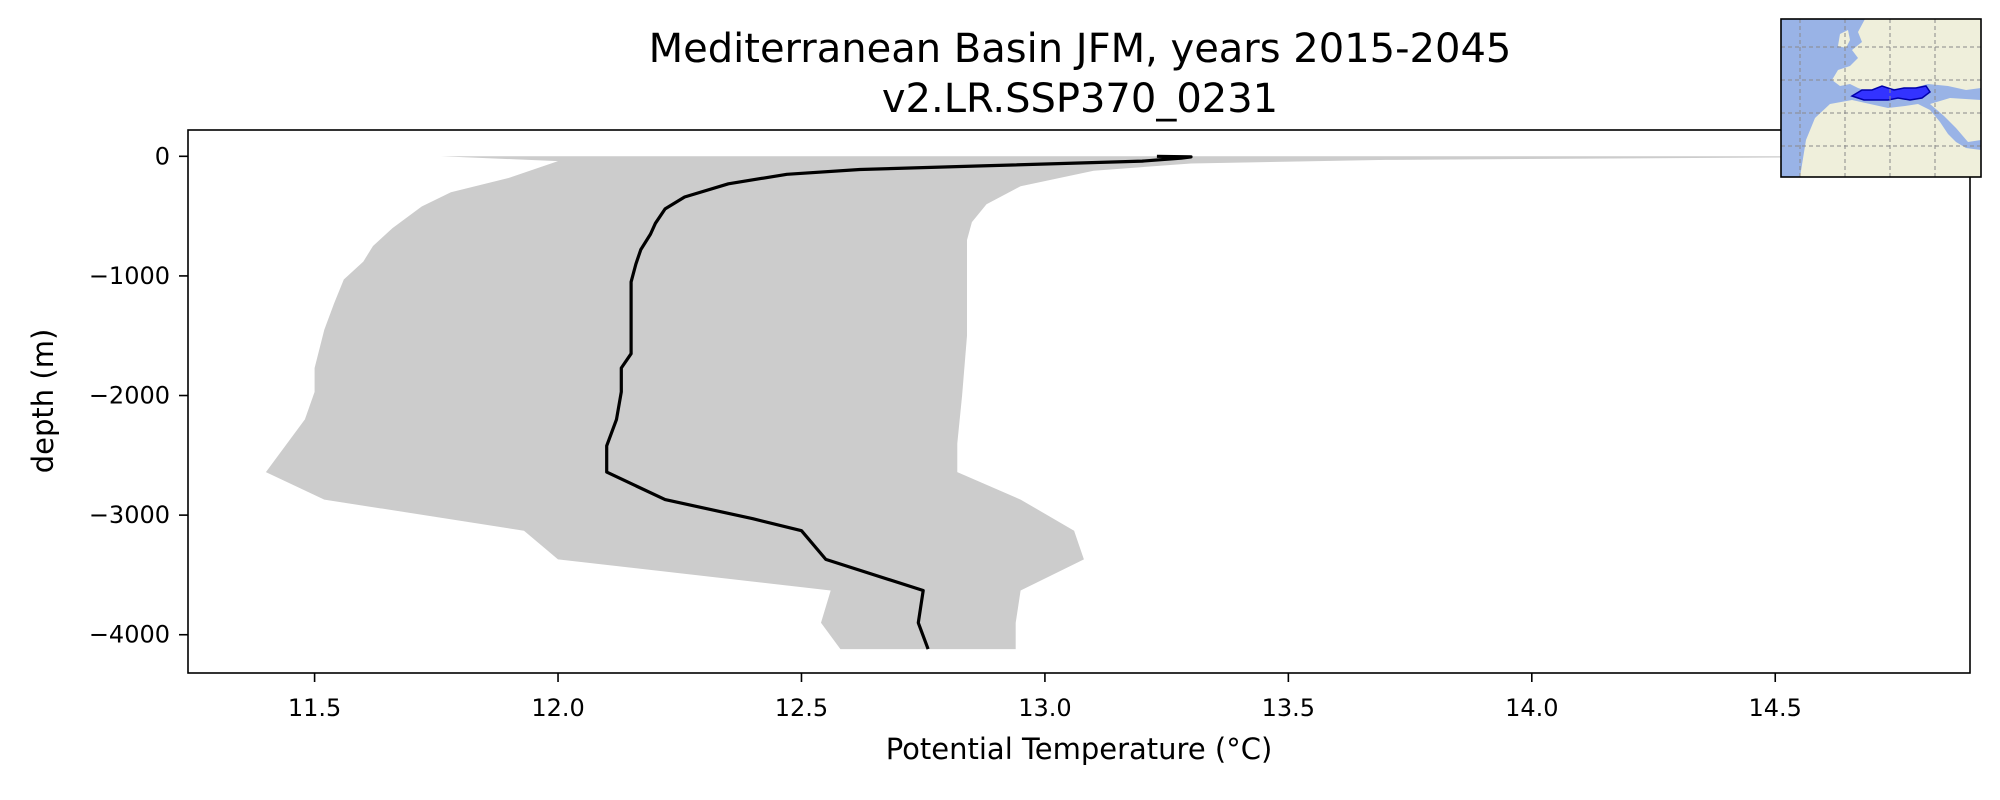 This screenshot has height=800, width=2000. What do you see at coordinates (801, 708) in the screenshot?
I see `x-tick-label: 12.5` at bounding box center [801, 708].